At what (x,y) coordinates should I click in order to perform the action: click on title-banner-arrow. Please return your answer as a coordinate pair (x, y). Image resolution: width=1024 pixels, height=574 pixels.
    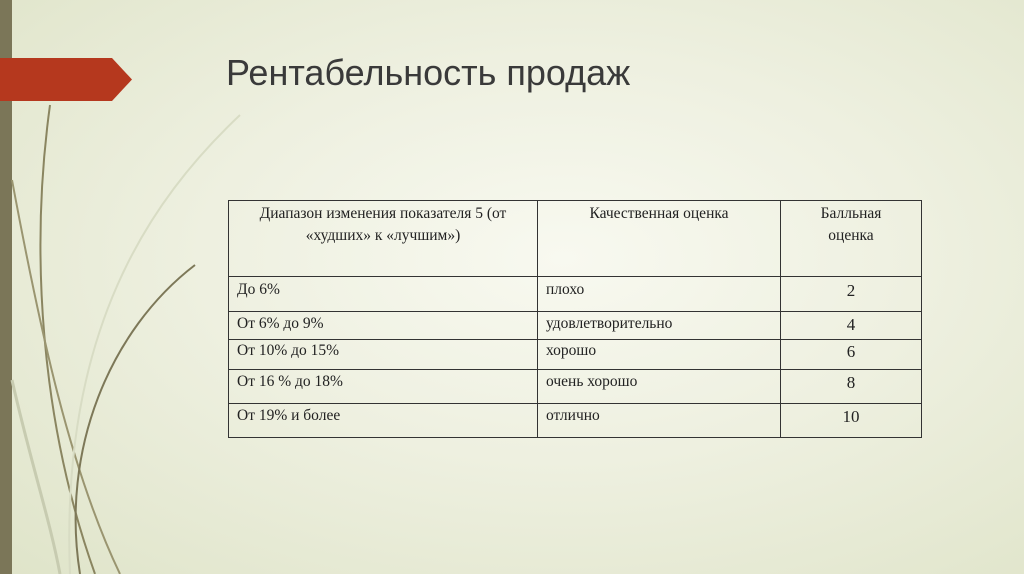
    Looking at the image, I should click on (66, 79).